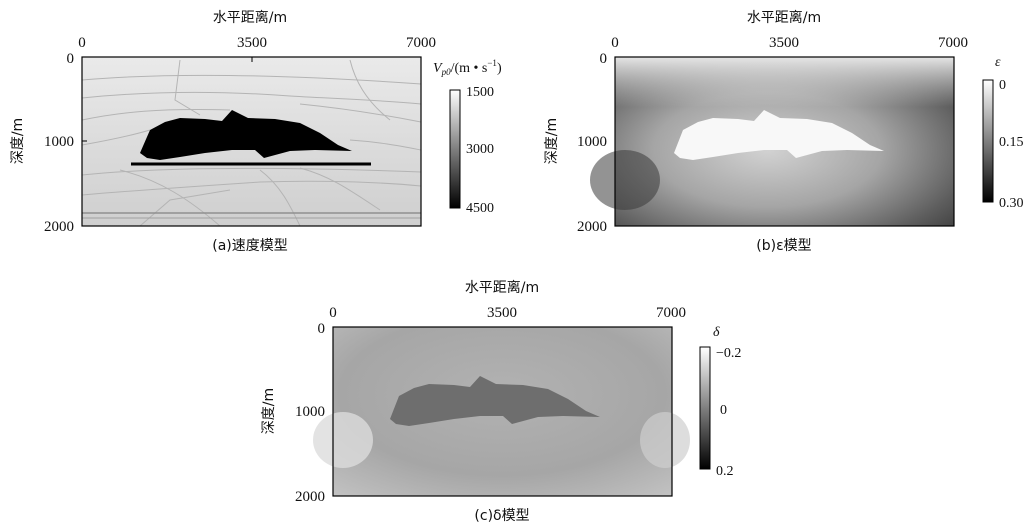  What do you see at coordinates (725, 471) in the screenshot?
I see `colorbar-tick: 0.2` at bounding box center [725, 471].